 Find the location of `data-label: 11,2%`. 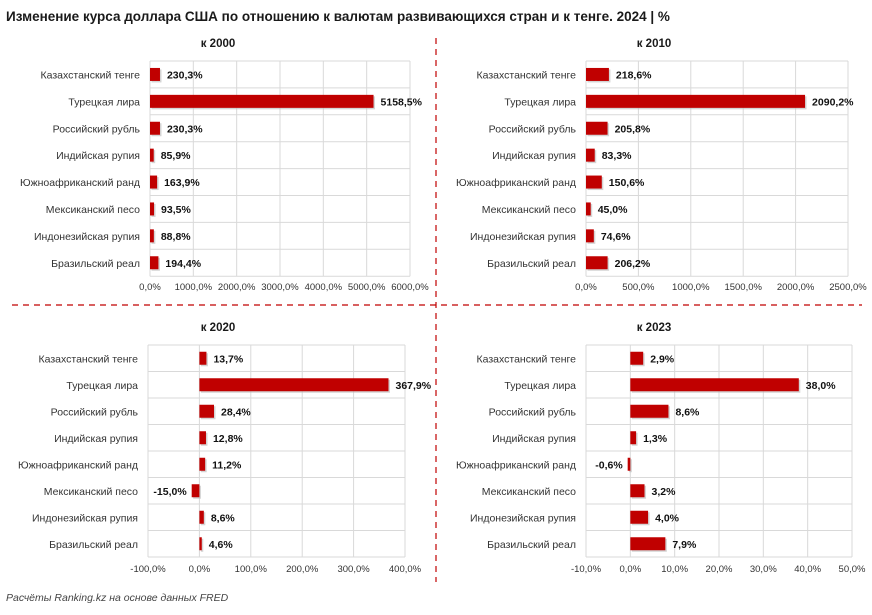

data-label: 11,2% is located at coordinates (227, 465).